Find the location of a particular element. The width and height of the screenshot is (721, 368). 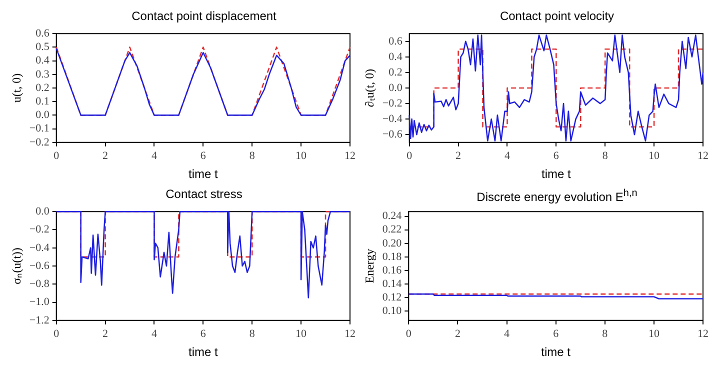

y-tick-label: 0.3 is located at coordinates (43, 74).